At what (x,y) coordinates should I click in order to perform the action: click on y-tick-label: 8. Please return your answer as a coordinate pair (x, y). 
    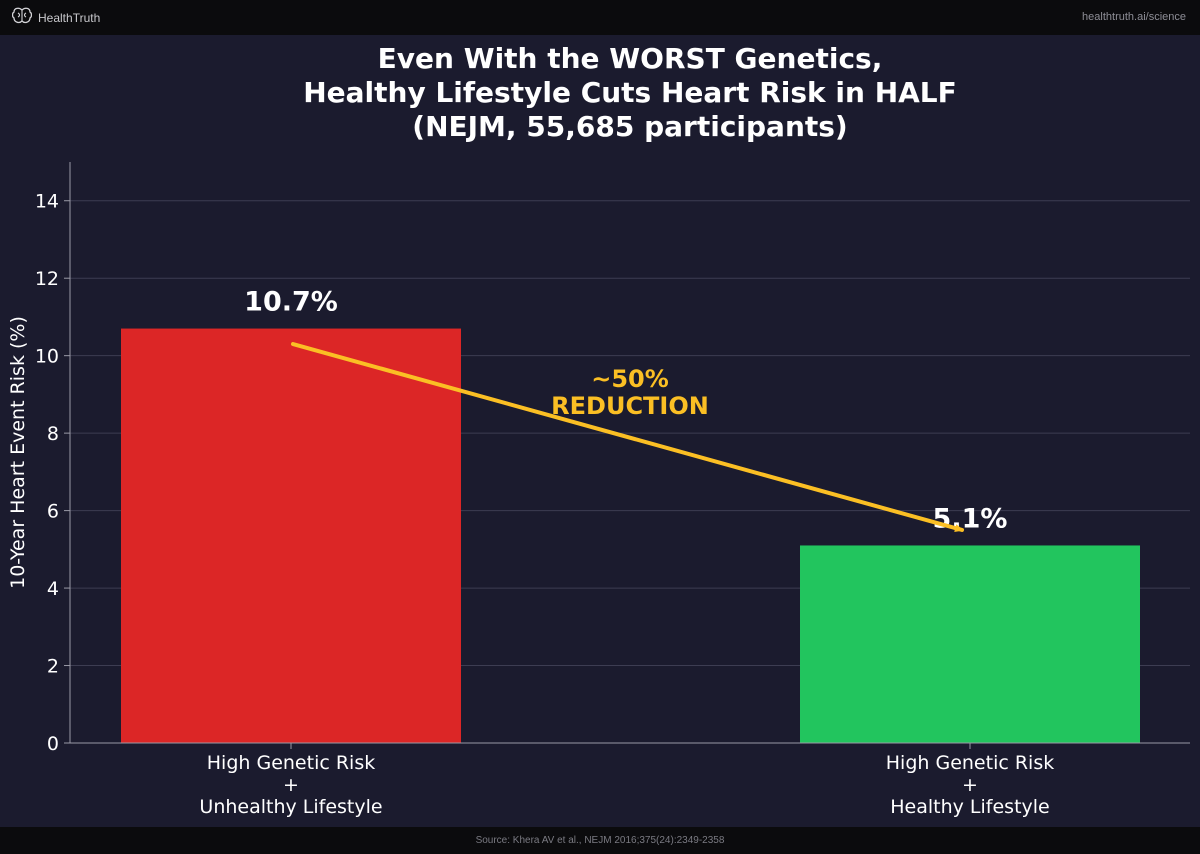
    Looking at the image, I should click on (53, 434).